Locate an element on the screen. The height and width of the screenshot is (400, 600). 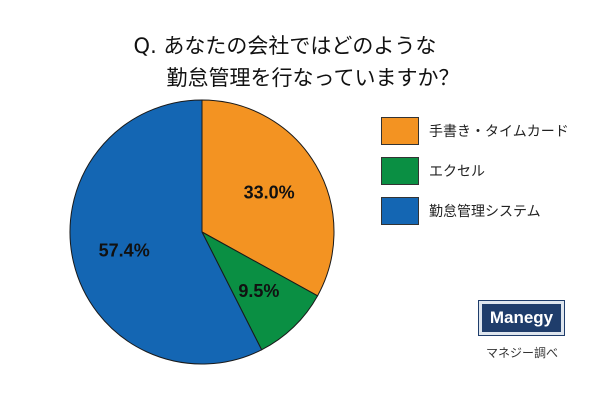
chart-legend: 手書き・タイムカード エクセル 勤怠管理システム is located at coordinates (475, 176).